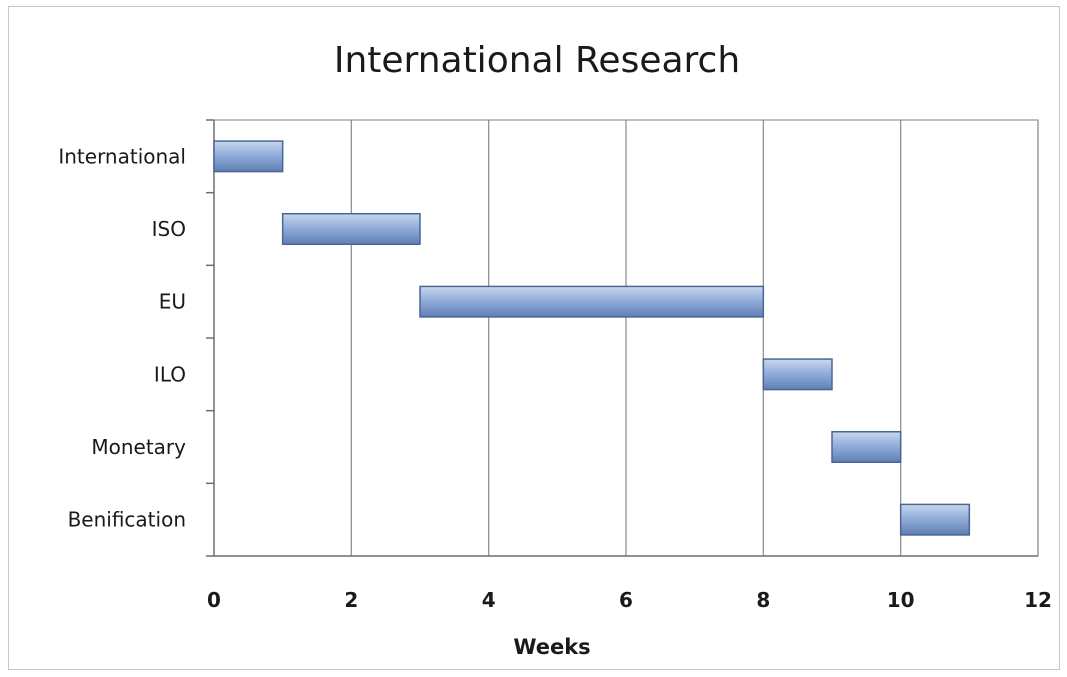 The image size is (1067, 677). What do you see at coordinates (122, 156) in the screenshot?
I see `y-category-label: International` at bounding box center [122, 156].